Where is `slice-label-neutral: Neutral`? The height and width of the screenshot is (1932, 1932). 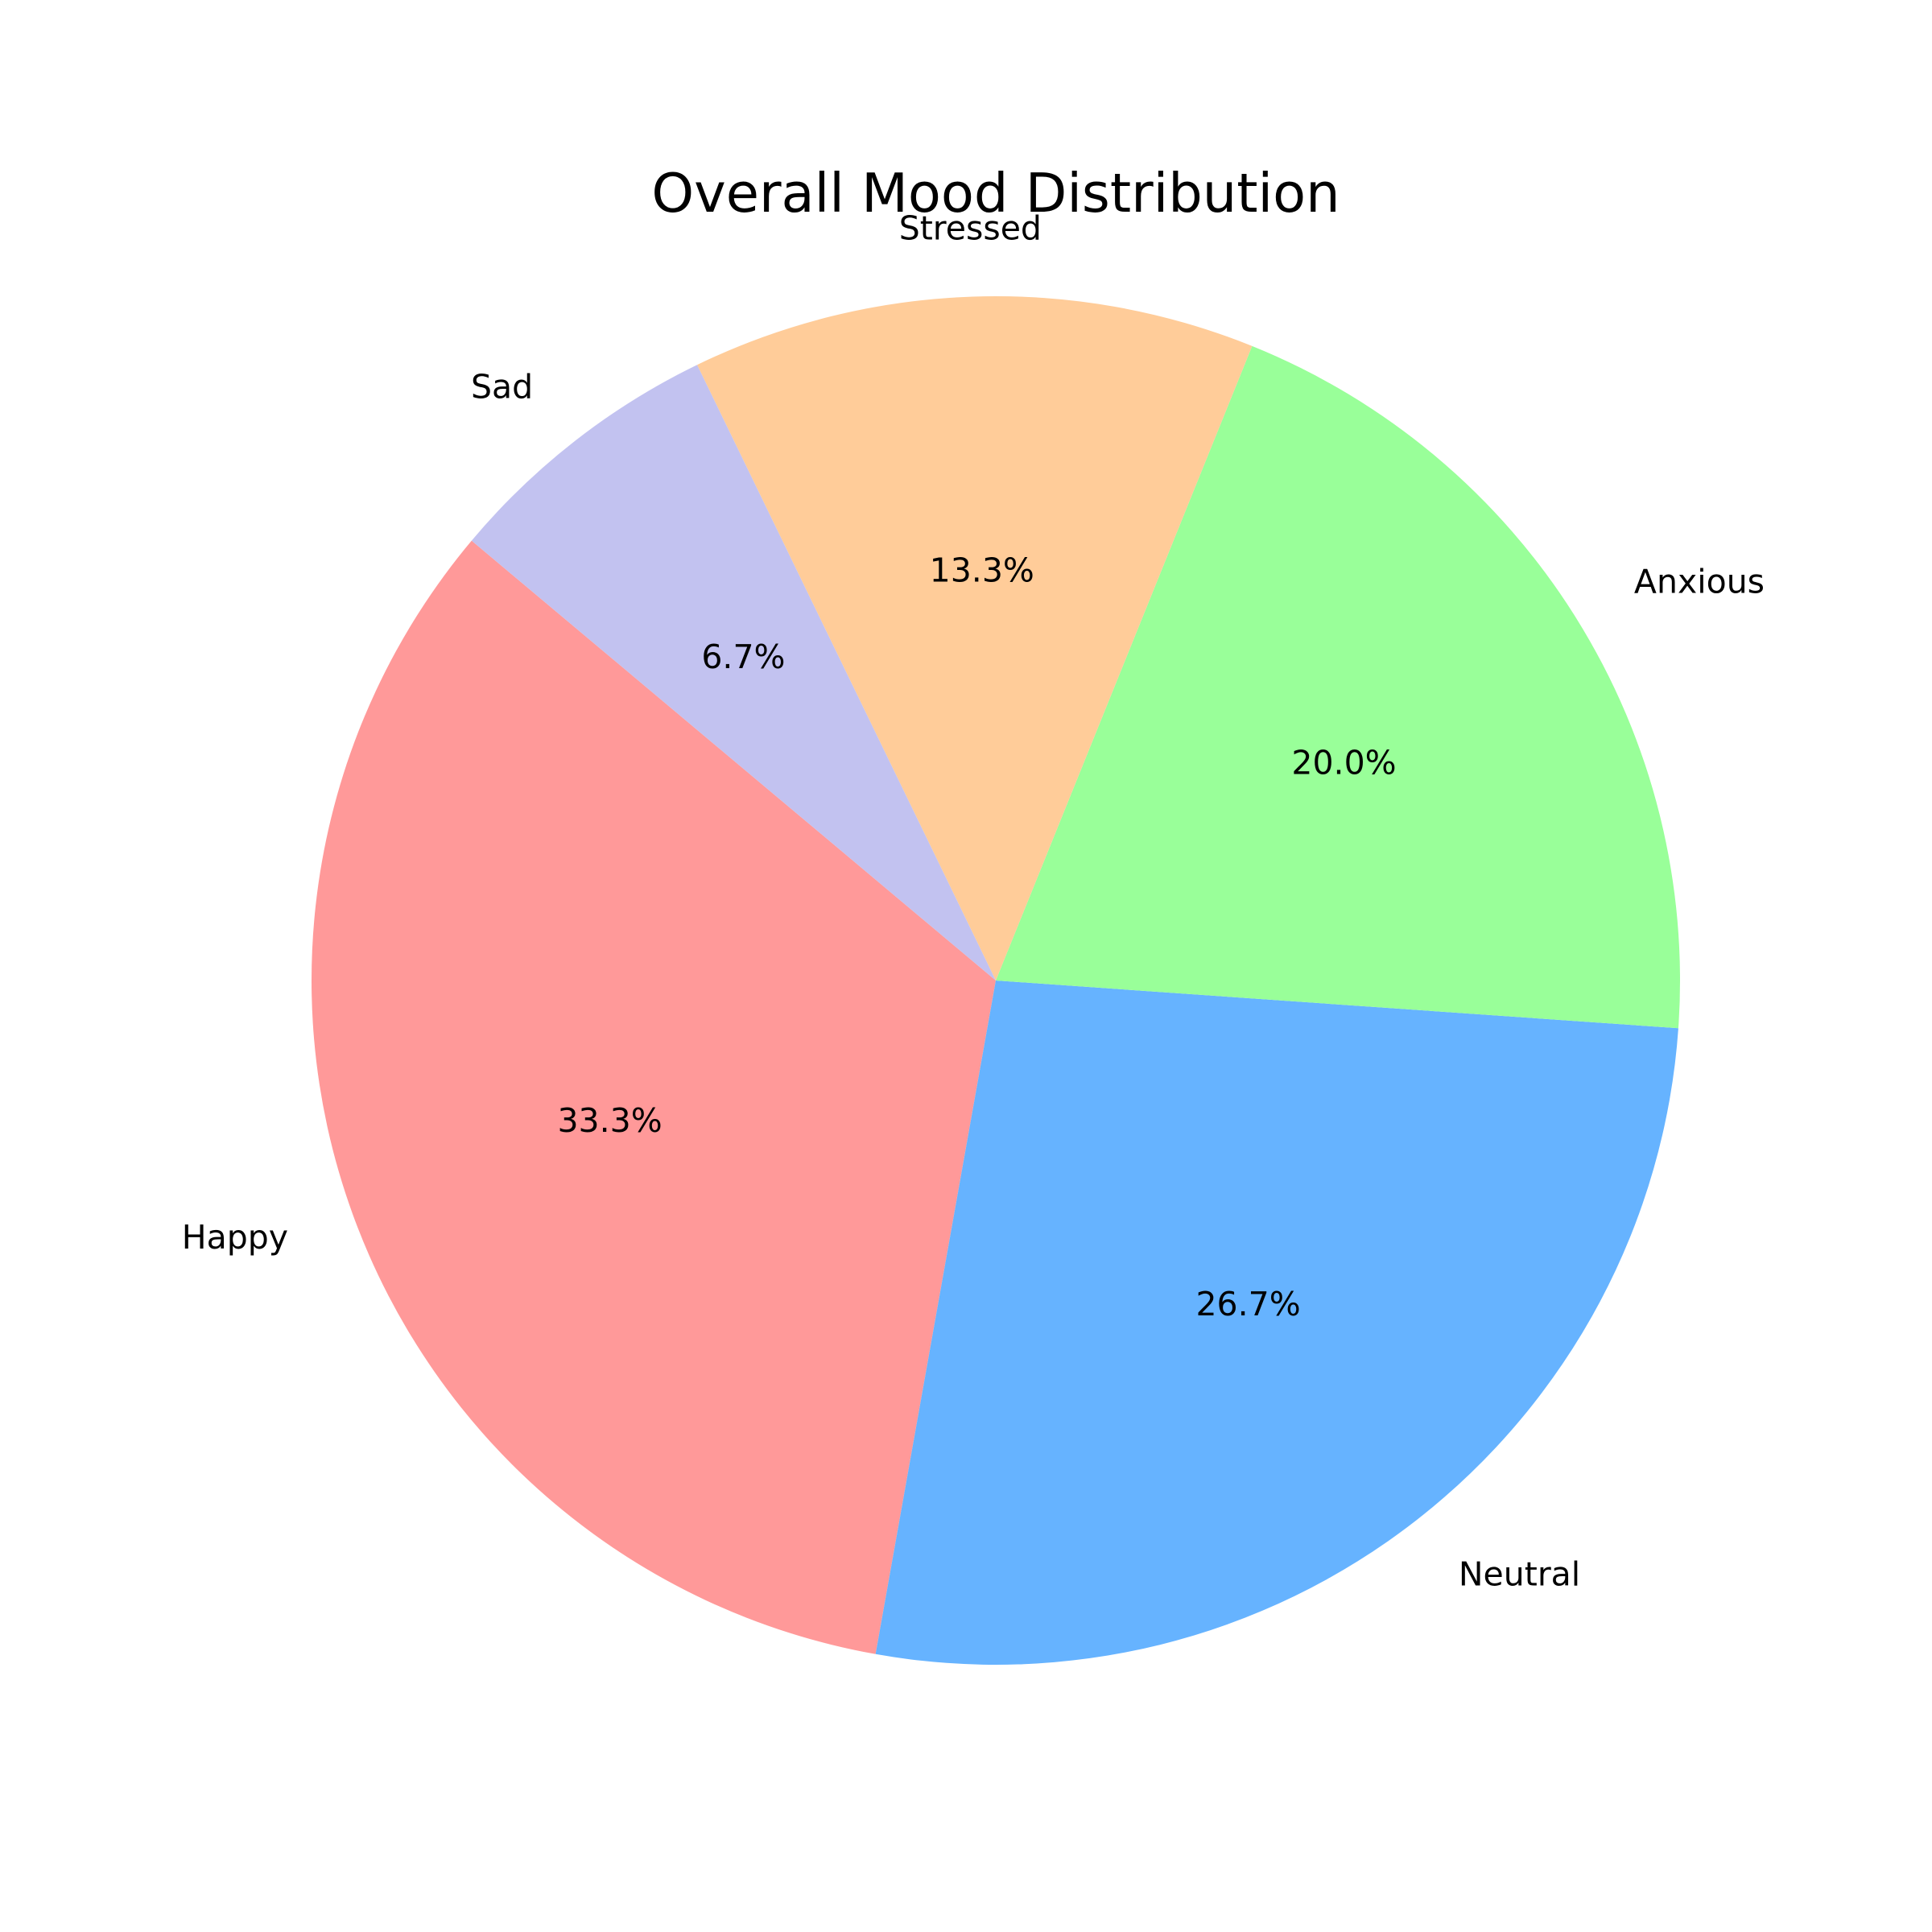
slice-label-neutral: Neutral is located at coordinates (1519, 1573).